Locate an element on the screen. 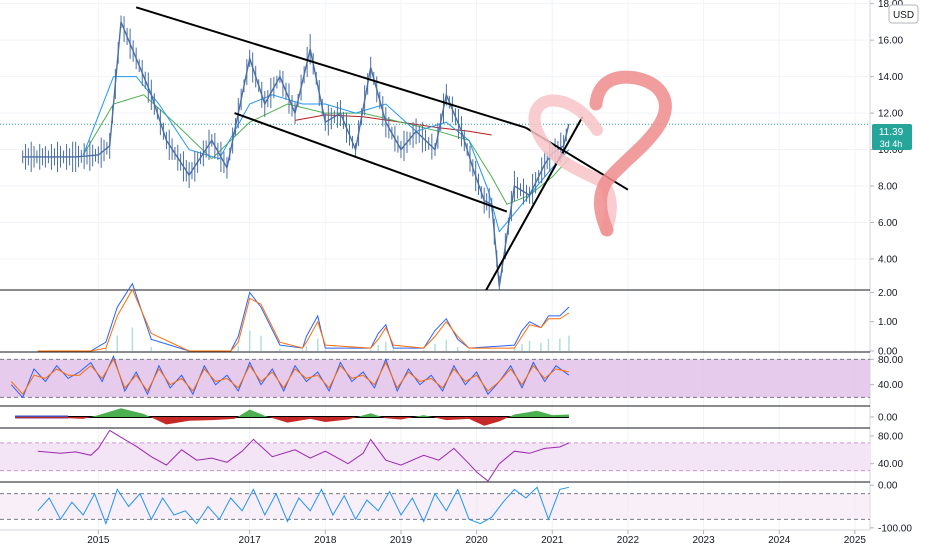 The image size is (932, 555). time-axis-label: 2015 is located at coordinates (98, 540).